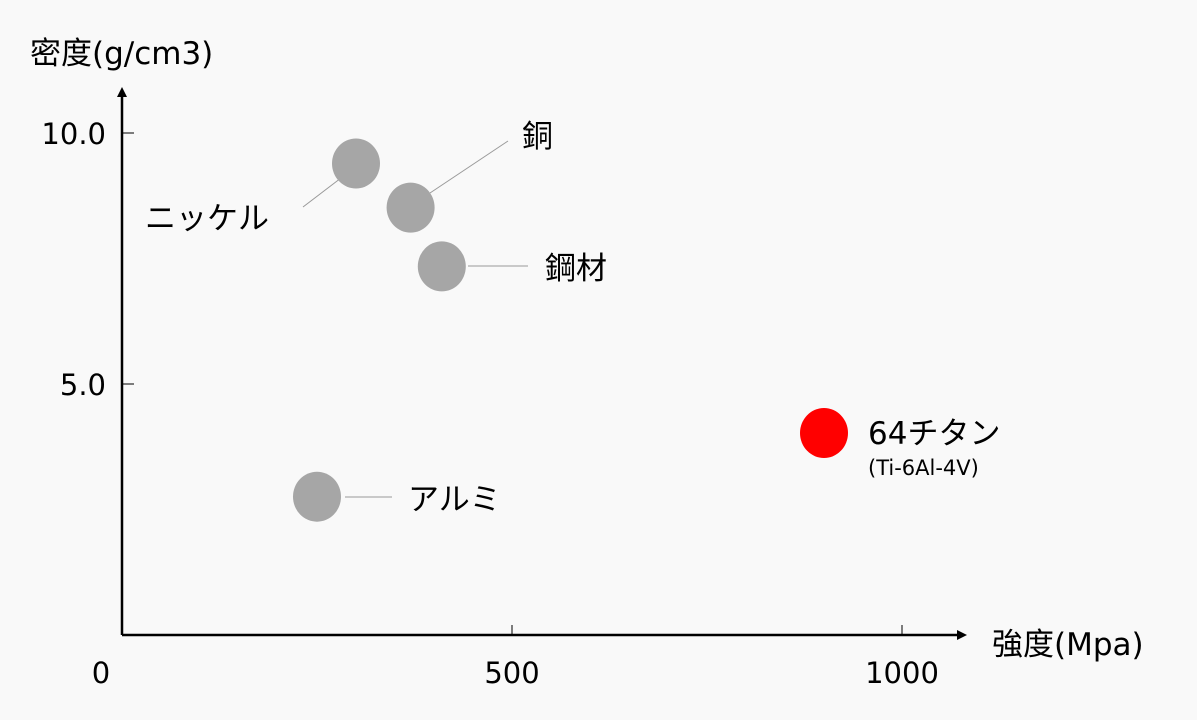 The image size is (1197, 720). What do you see at coordinates (207, 219) in the screenshot?
I see `point-label: ニッケル` at bounding box center [207, 219].